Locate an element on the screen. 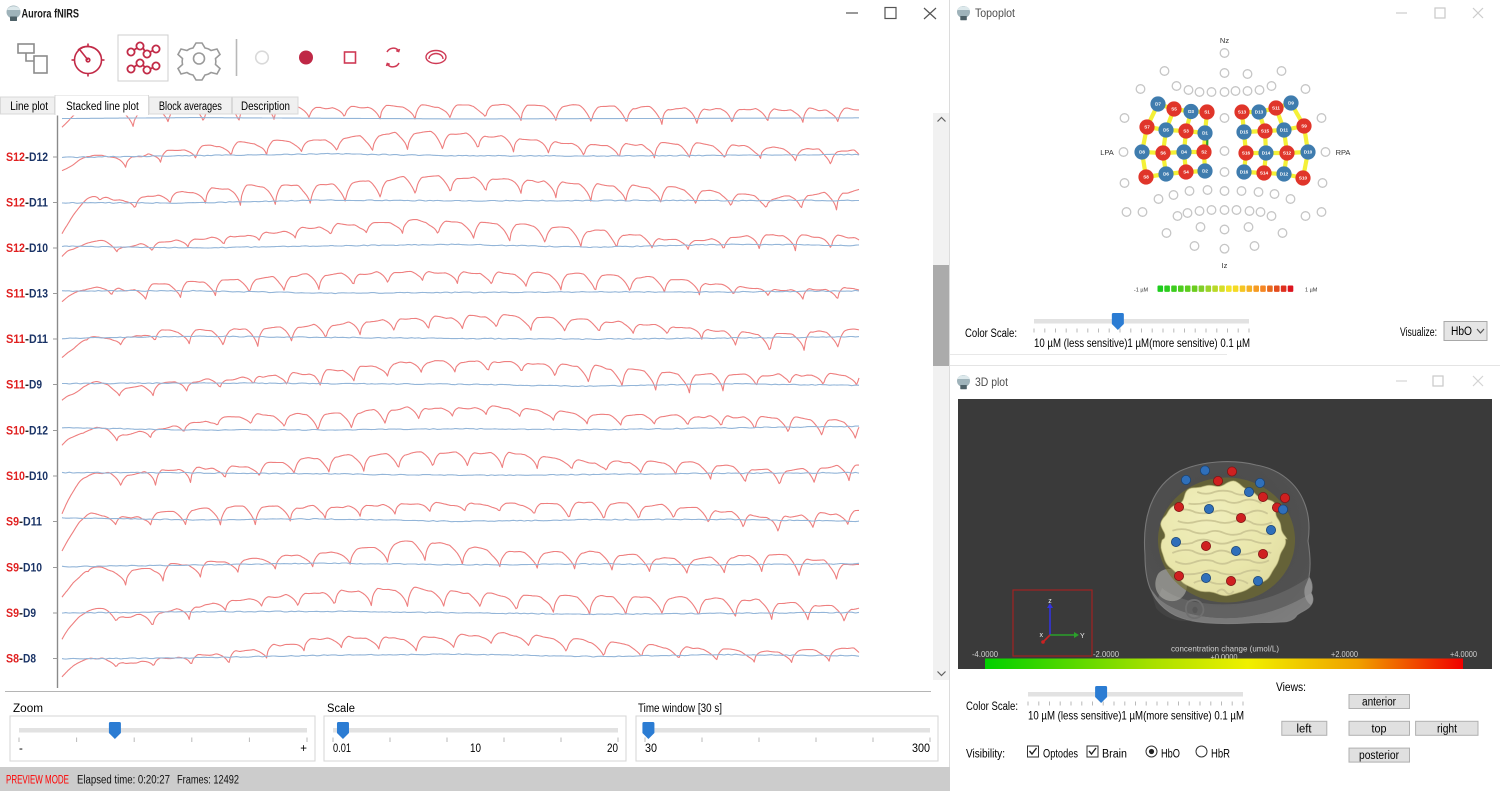 Image resolution: width=1500 pixels, height=791 pixels. svg-text: x is located at coordinates (1042, 635).